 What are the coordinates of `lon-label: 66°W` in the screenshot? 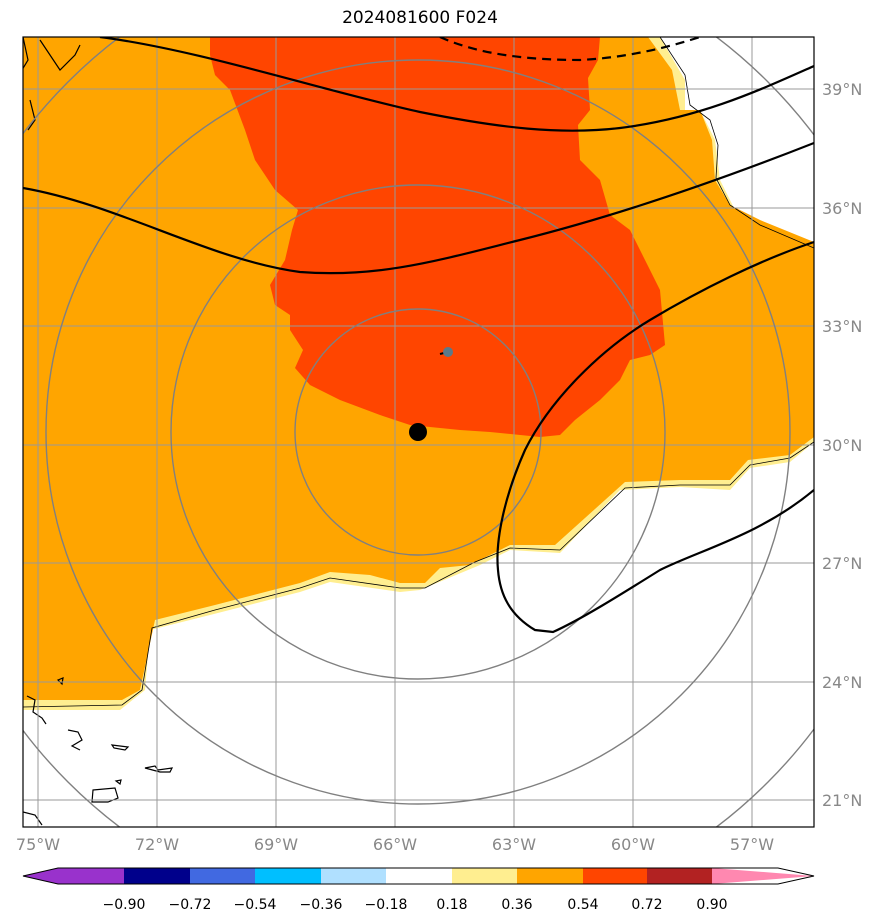 It's located at (395, 844).